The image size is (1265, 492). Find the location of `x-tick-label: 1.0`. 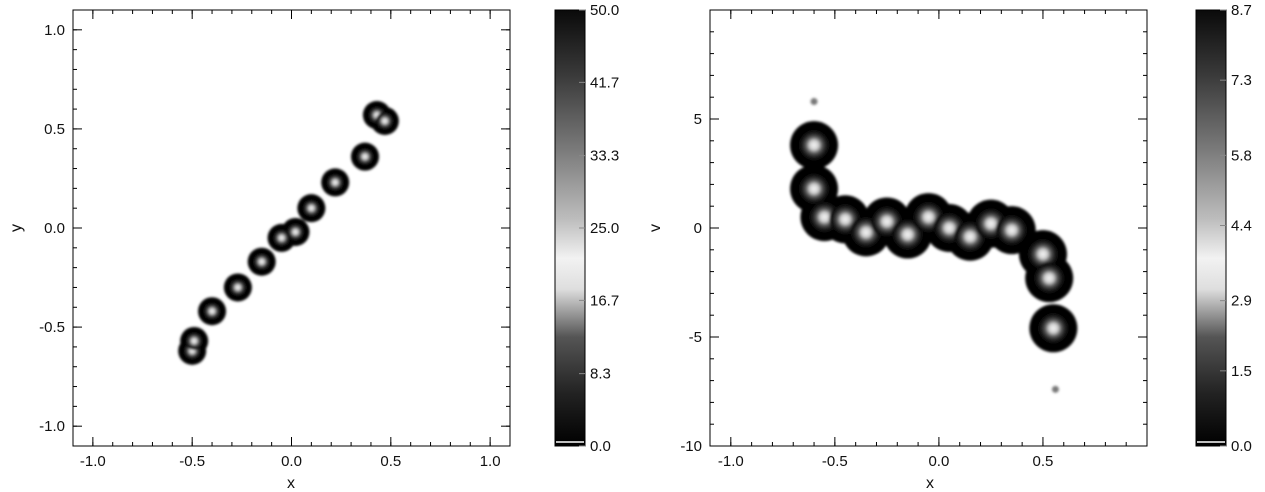

x-tick-label: 1.0 is located at coordinates (490, 461).